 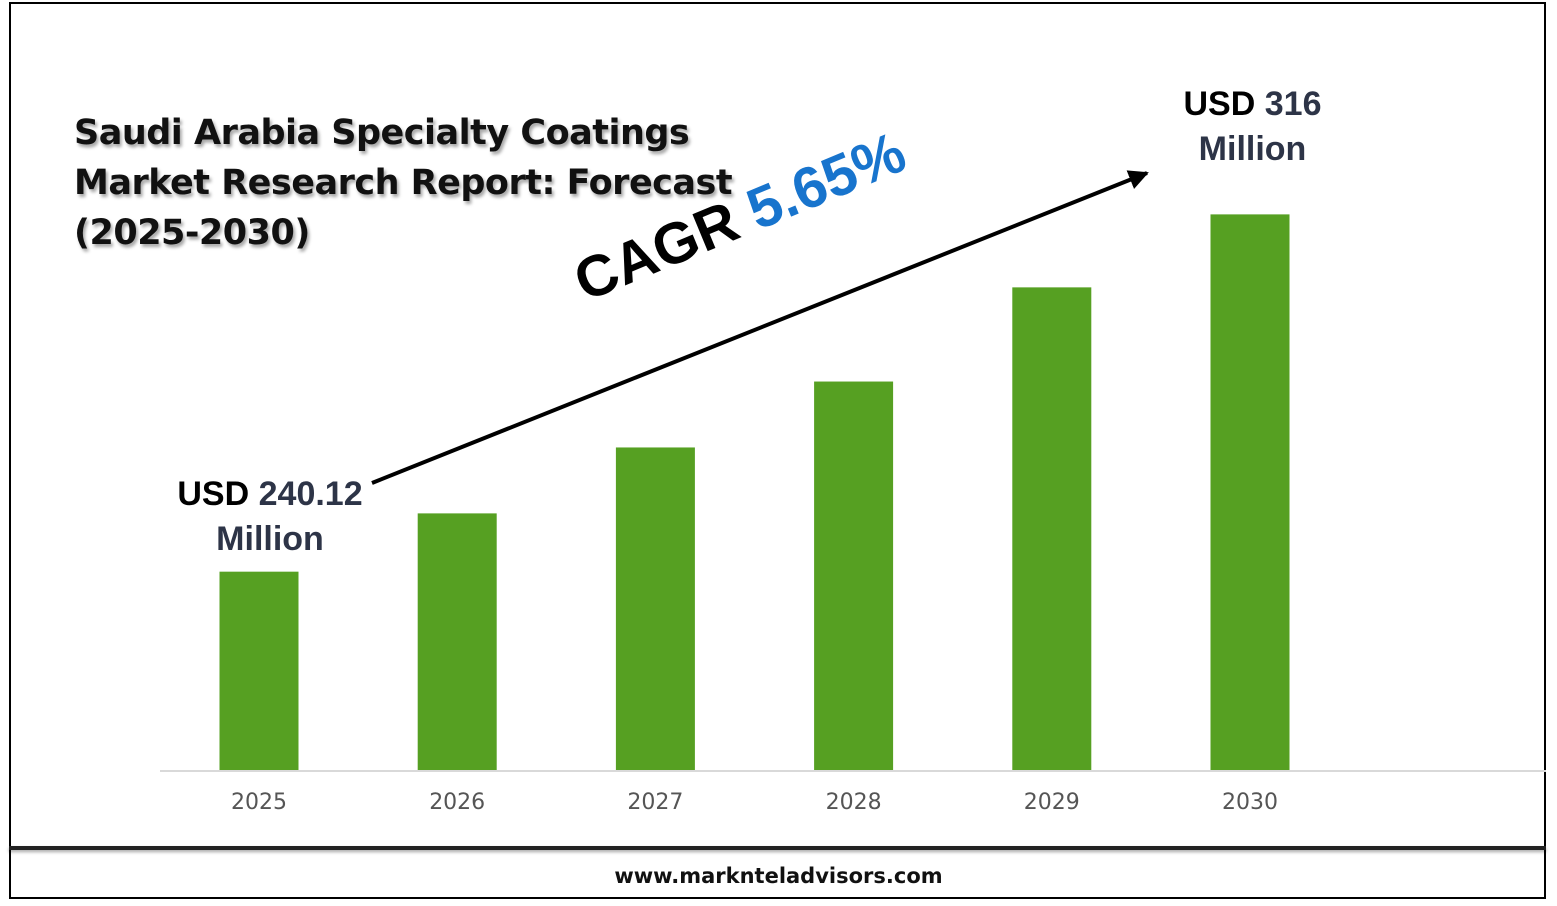 I want to click on bar-2030, so click(x=1250, y=492).